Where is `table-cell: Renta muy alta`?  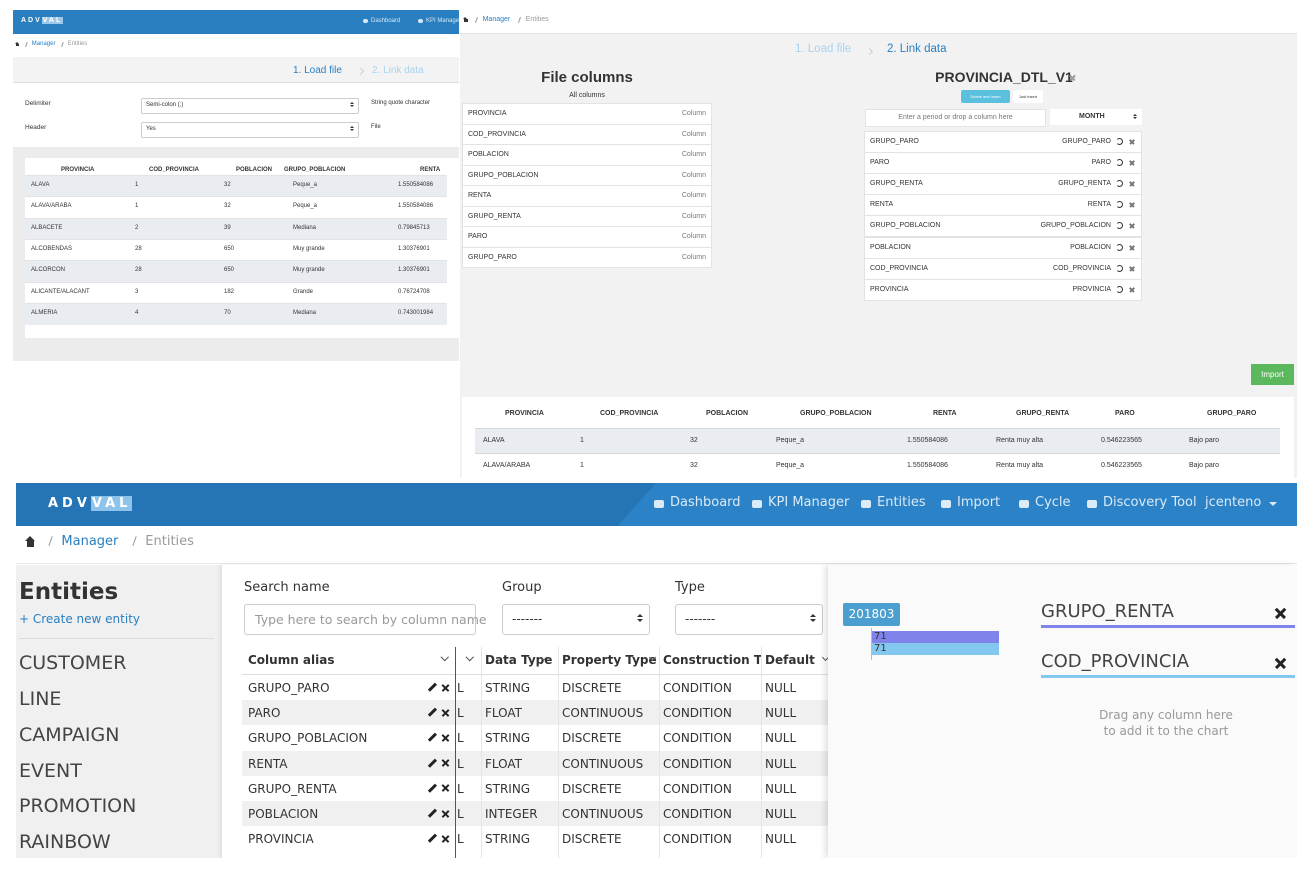 table-cell: Renta muy alta is located at coordinates (1020, 465).